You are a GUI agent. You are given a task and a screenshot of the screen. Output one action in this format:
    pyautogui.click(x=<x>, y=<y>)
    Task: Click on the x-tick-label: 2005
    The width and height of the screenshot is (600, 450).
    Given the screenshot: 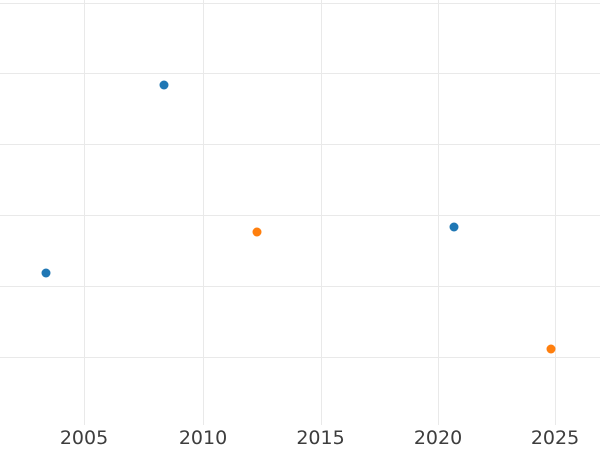 What is the action you would take?
    pyautogui.click(x=84, y=438)
    